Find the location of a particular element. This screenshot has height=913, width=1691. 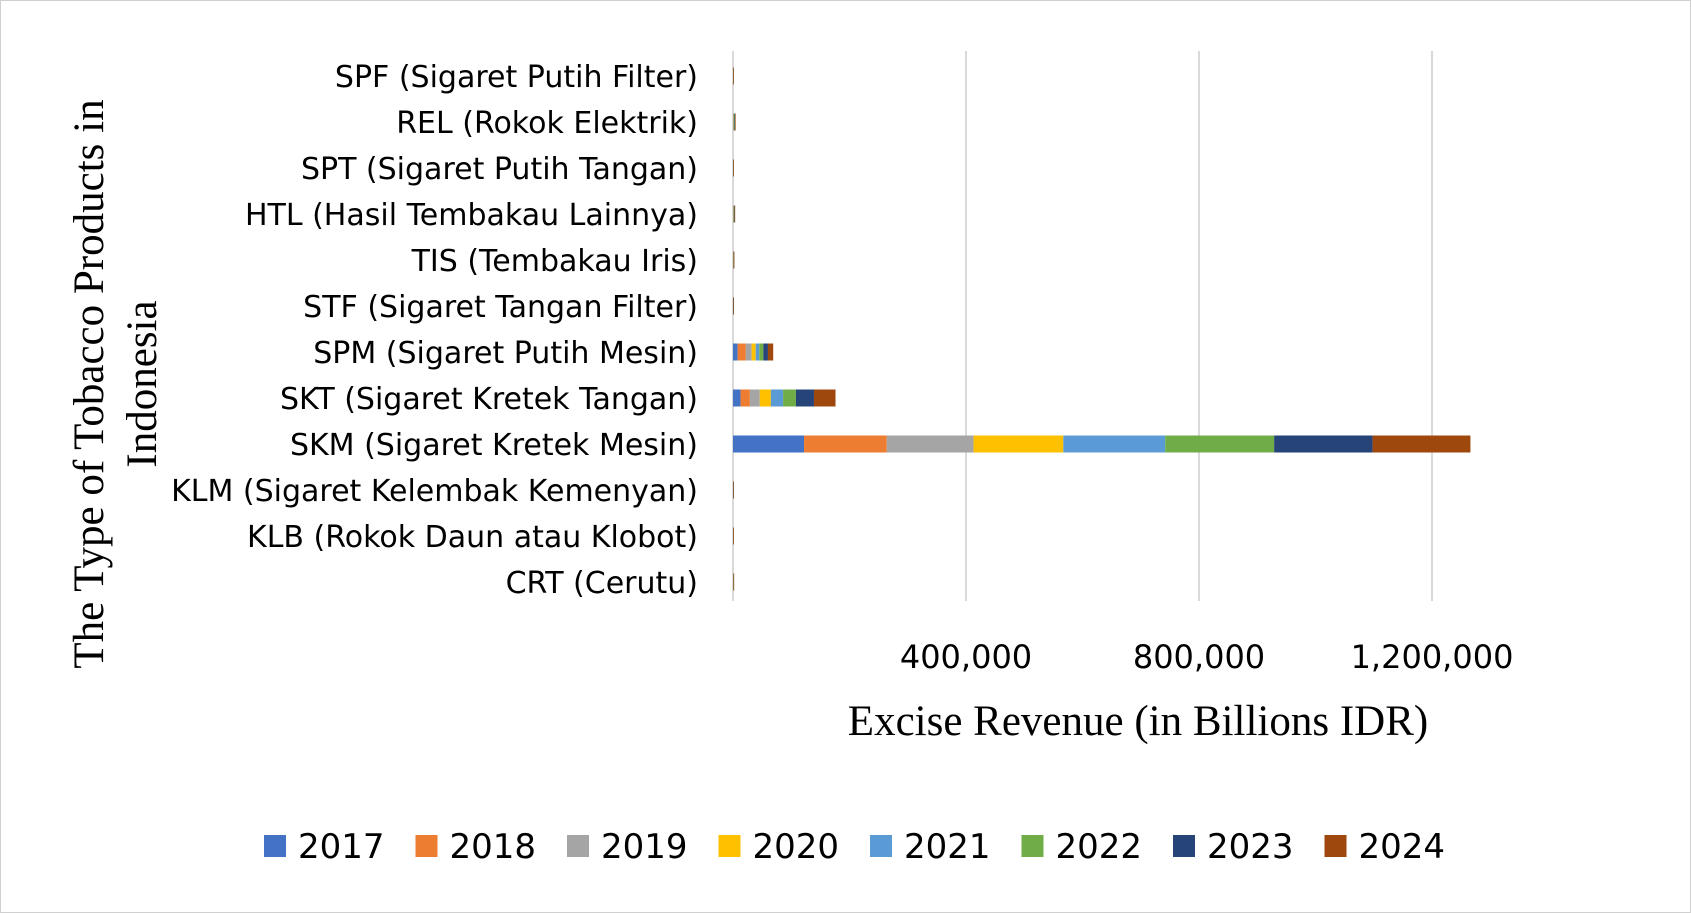

legend-label: 2018 is located at coordinates (493, 847).